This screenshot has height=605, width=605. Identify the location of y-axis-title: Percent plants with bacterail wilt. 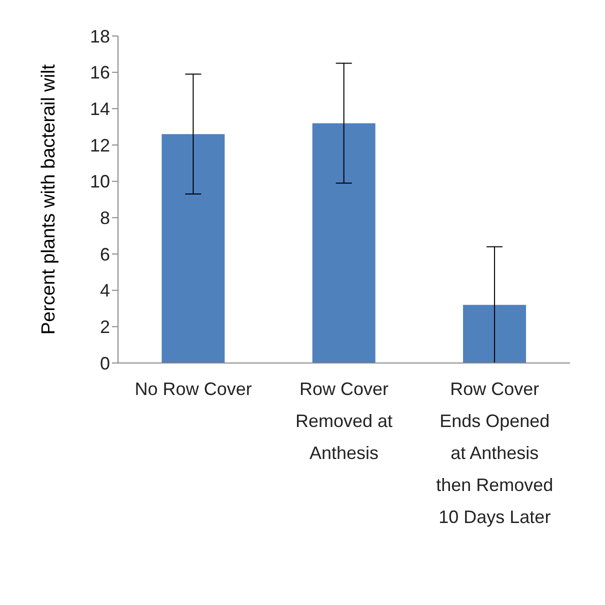
(49, 199).